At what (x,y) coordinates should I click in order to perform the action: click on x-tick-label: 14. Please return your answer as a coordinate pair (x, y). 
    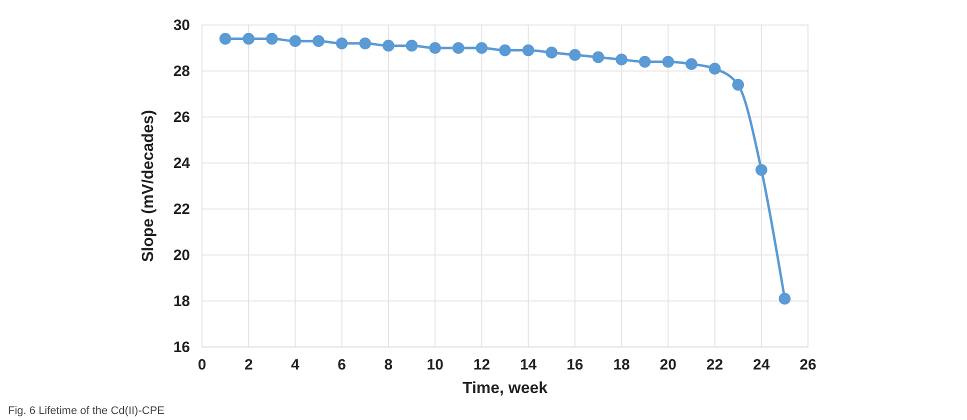
    Looking at the image, I should click on (529, 365).